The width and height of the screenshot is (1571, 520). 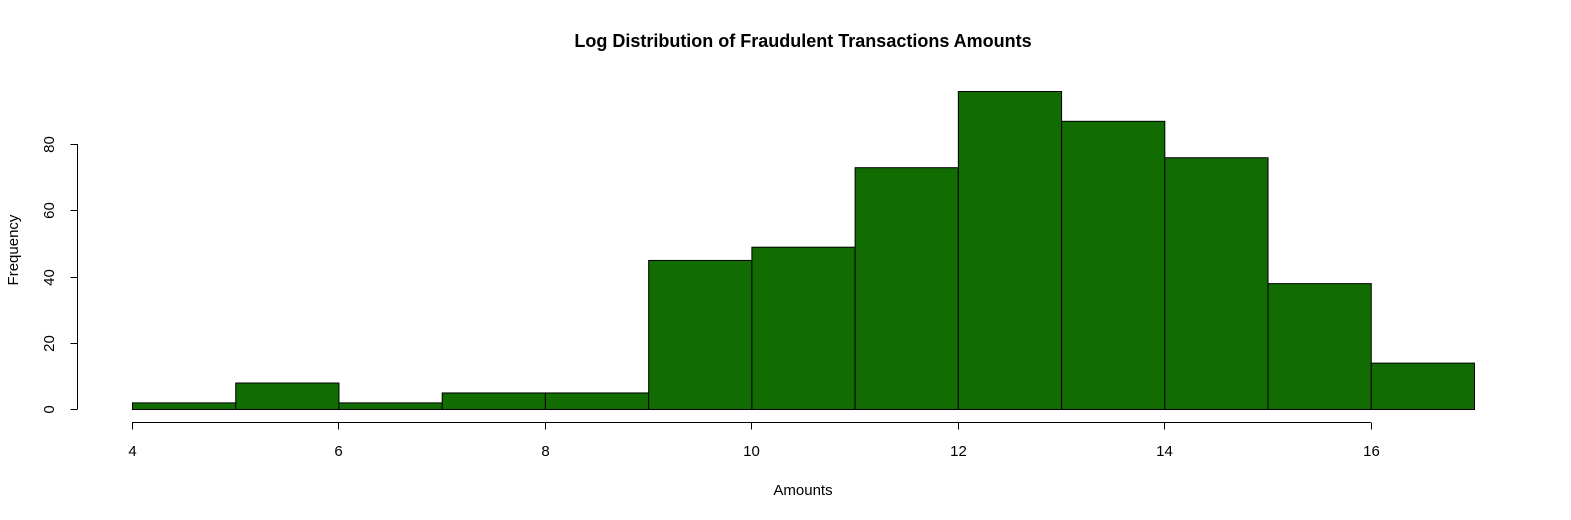 I want to click on x-tick-label: 6, so click(x=338, y=451).